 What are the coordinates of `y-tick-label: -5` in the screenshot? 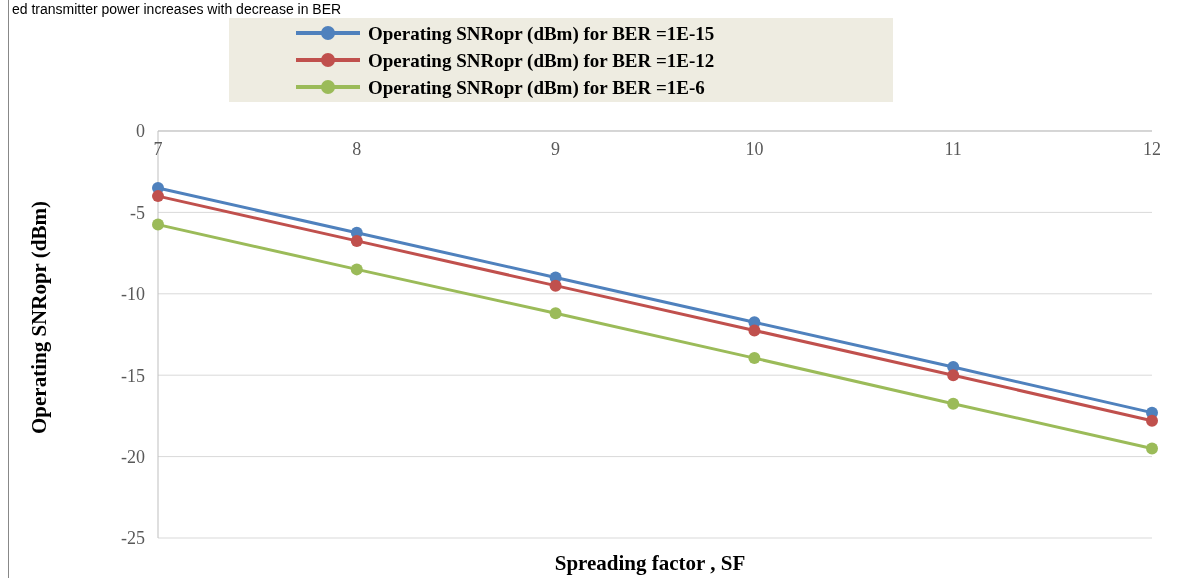 It's located at (137, 212).